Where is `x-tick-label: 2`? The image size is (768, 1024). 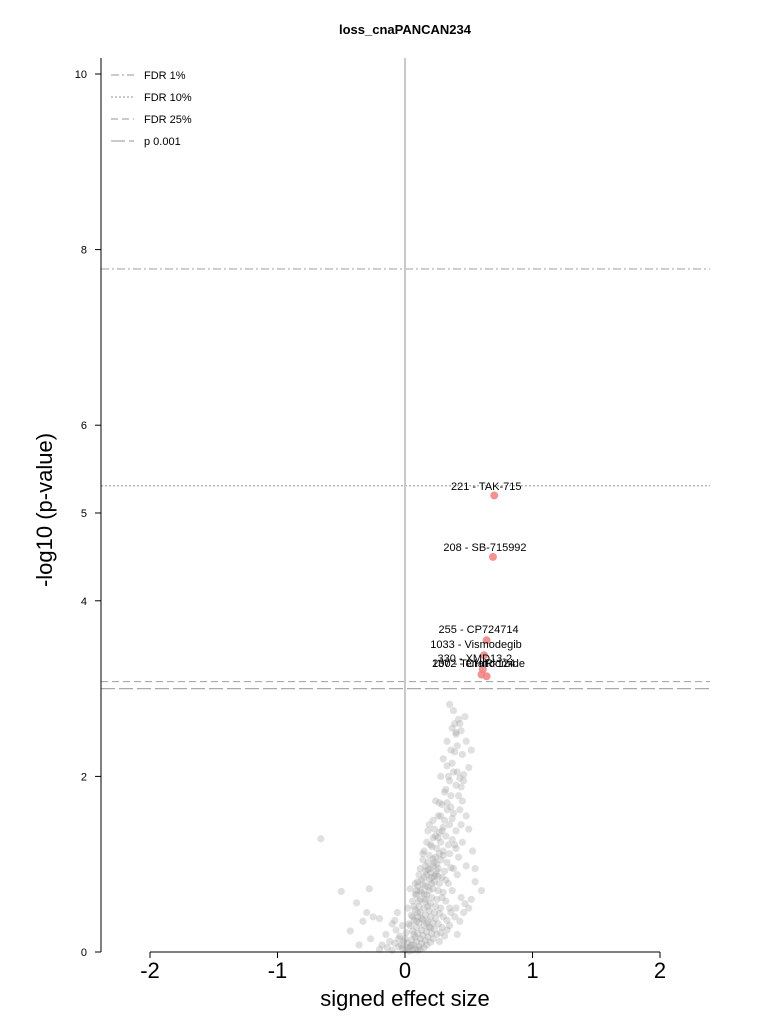
x-tick-label: 2 is located at coordinates (660, 970).